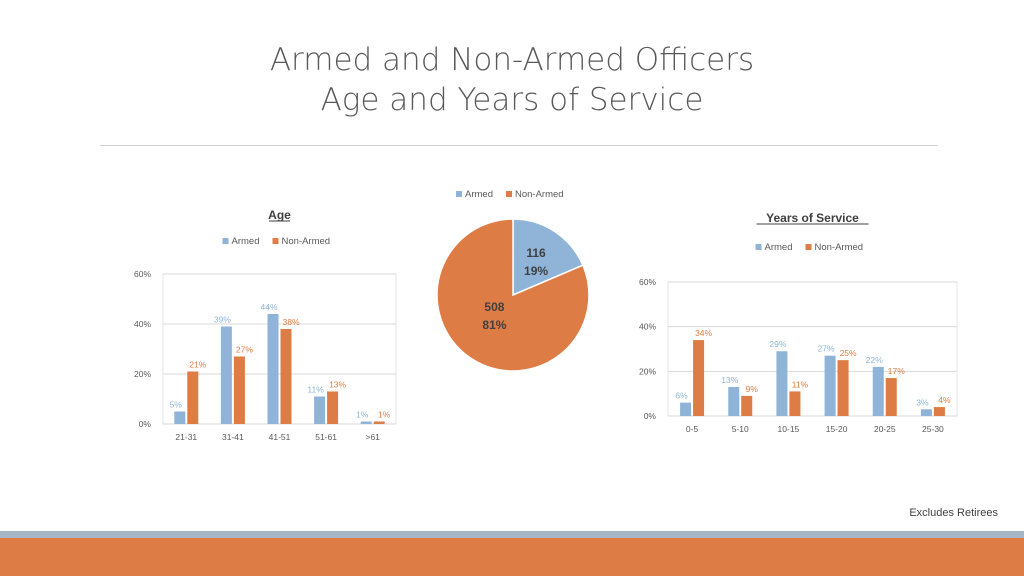 Image resolution: width=1024 pixels, height=576 pixels. I want to click on title-divider, so click(519, 145).